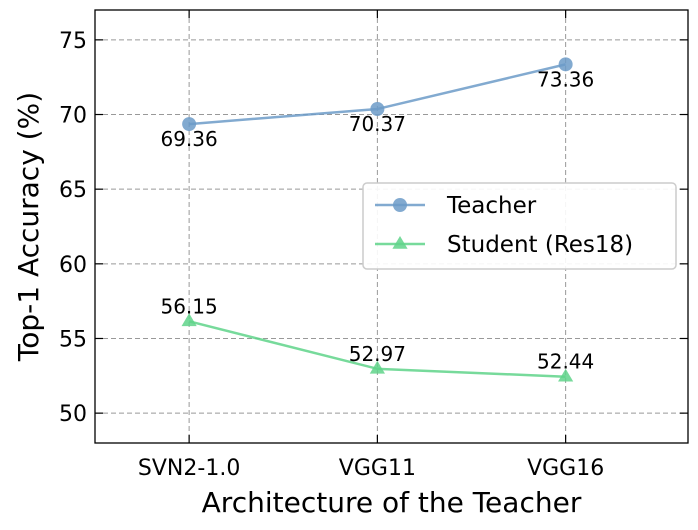 The height and width of the screenshot is (530, 698). Describe the element at coordinates (73, 265) in the screenshot. I see `y-tick-label: 60` at that location.